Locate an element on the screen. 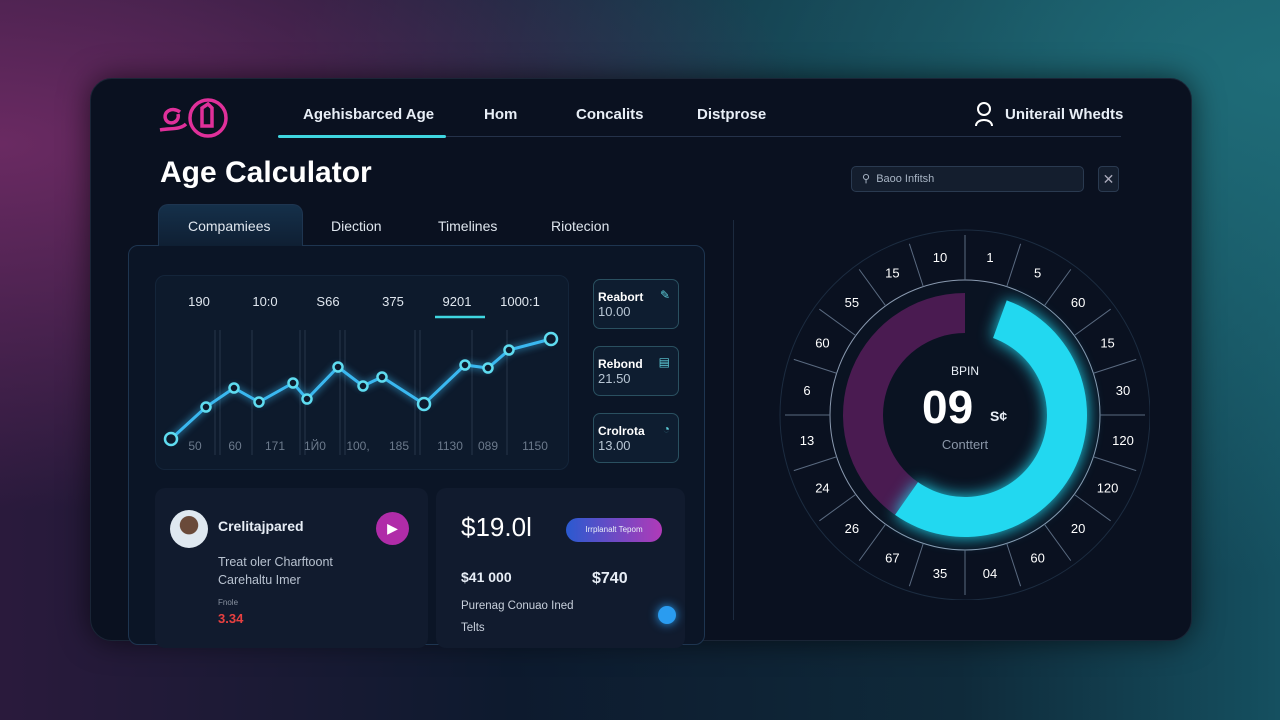  user-icon is located at coordinates (984, 114).